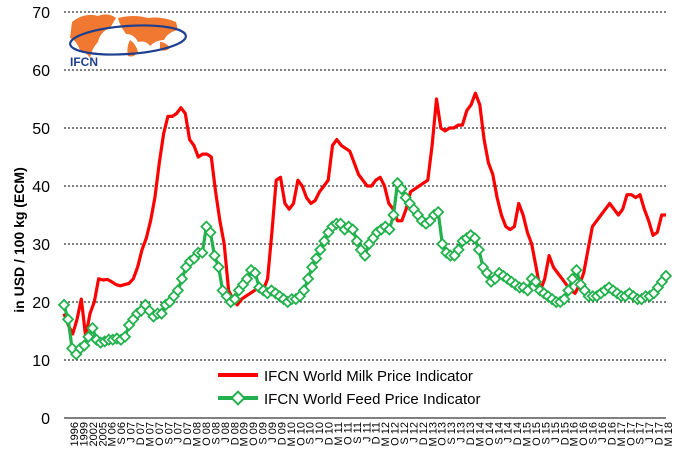 This screenshot has height=471, width=678. Describe the element at coordinates (198, 434) in the screenshot. I see `x-tick-label: M 08` at that location.